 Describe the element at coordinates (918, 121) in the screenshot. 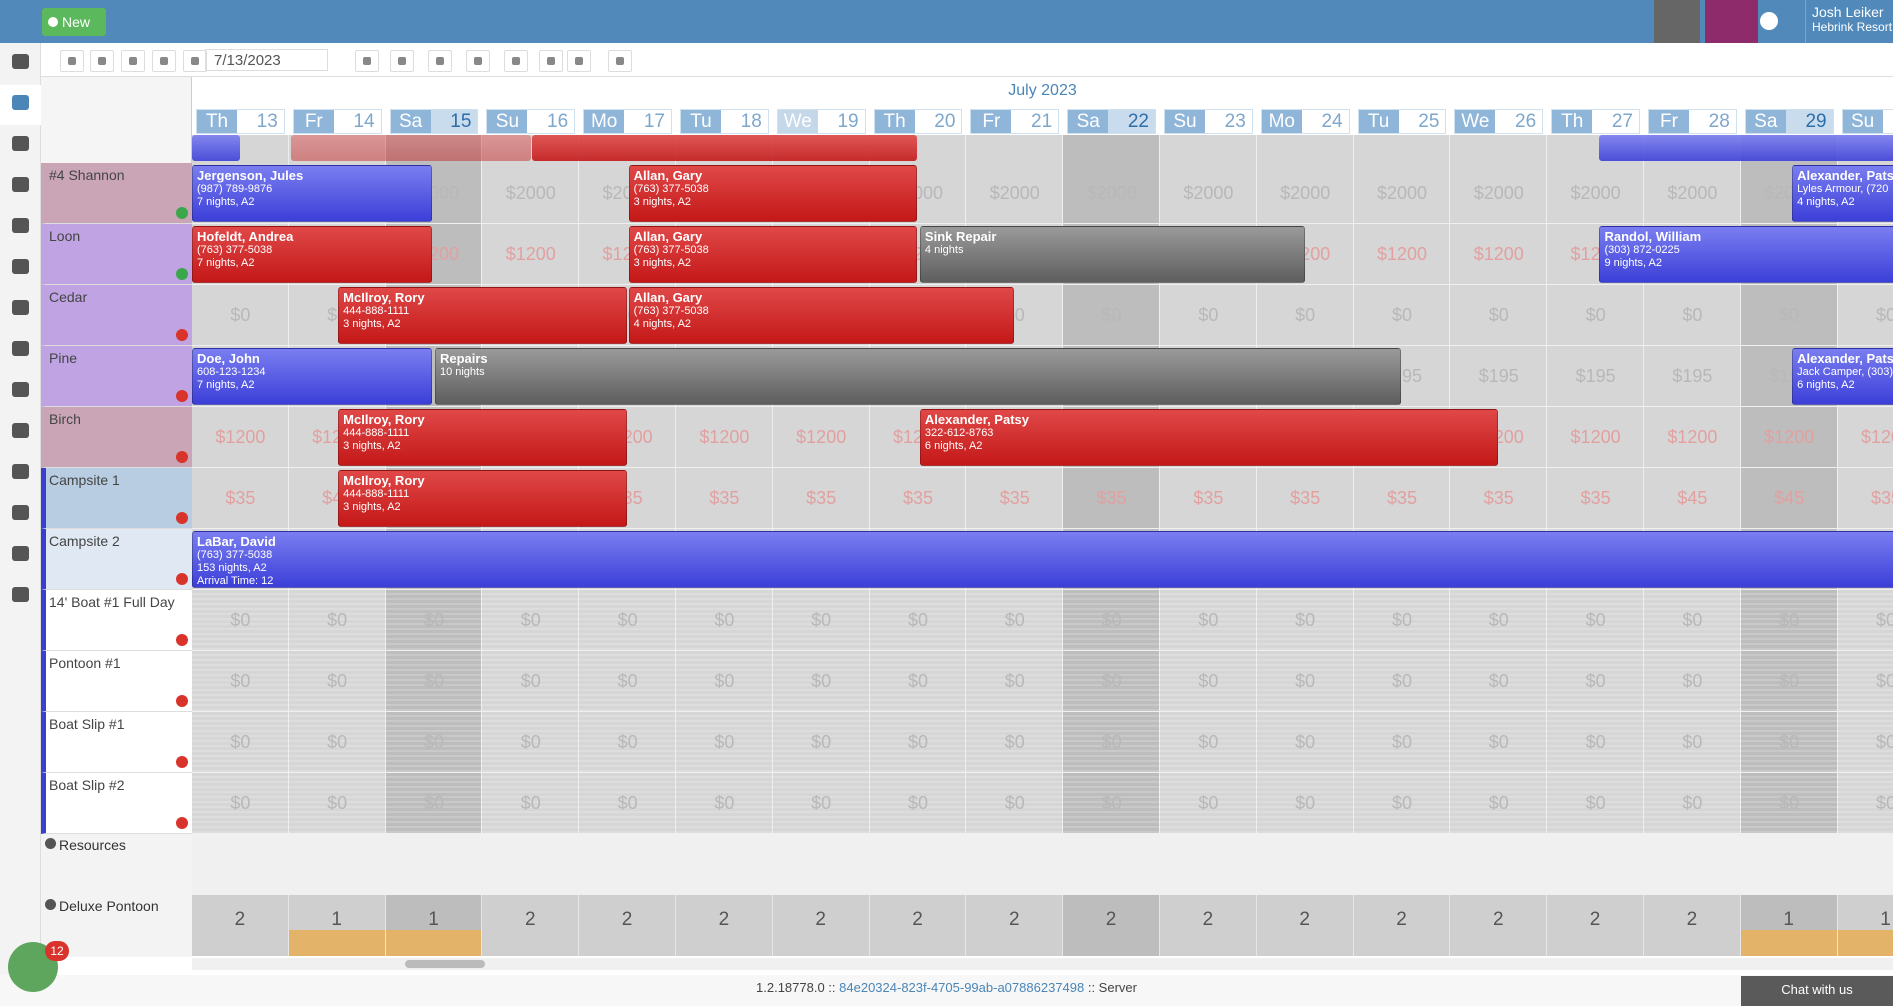

I see `day-header: Th 20` at that location.